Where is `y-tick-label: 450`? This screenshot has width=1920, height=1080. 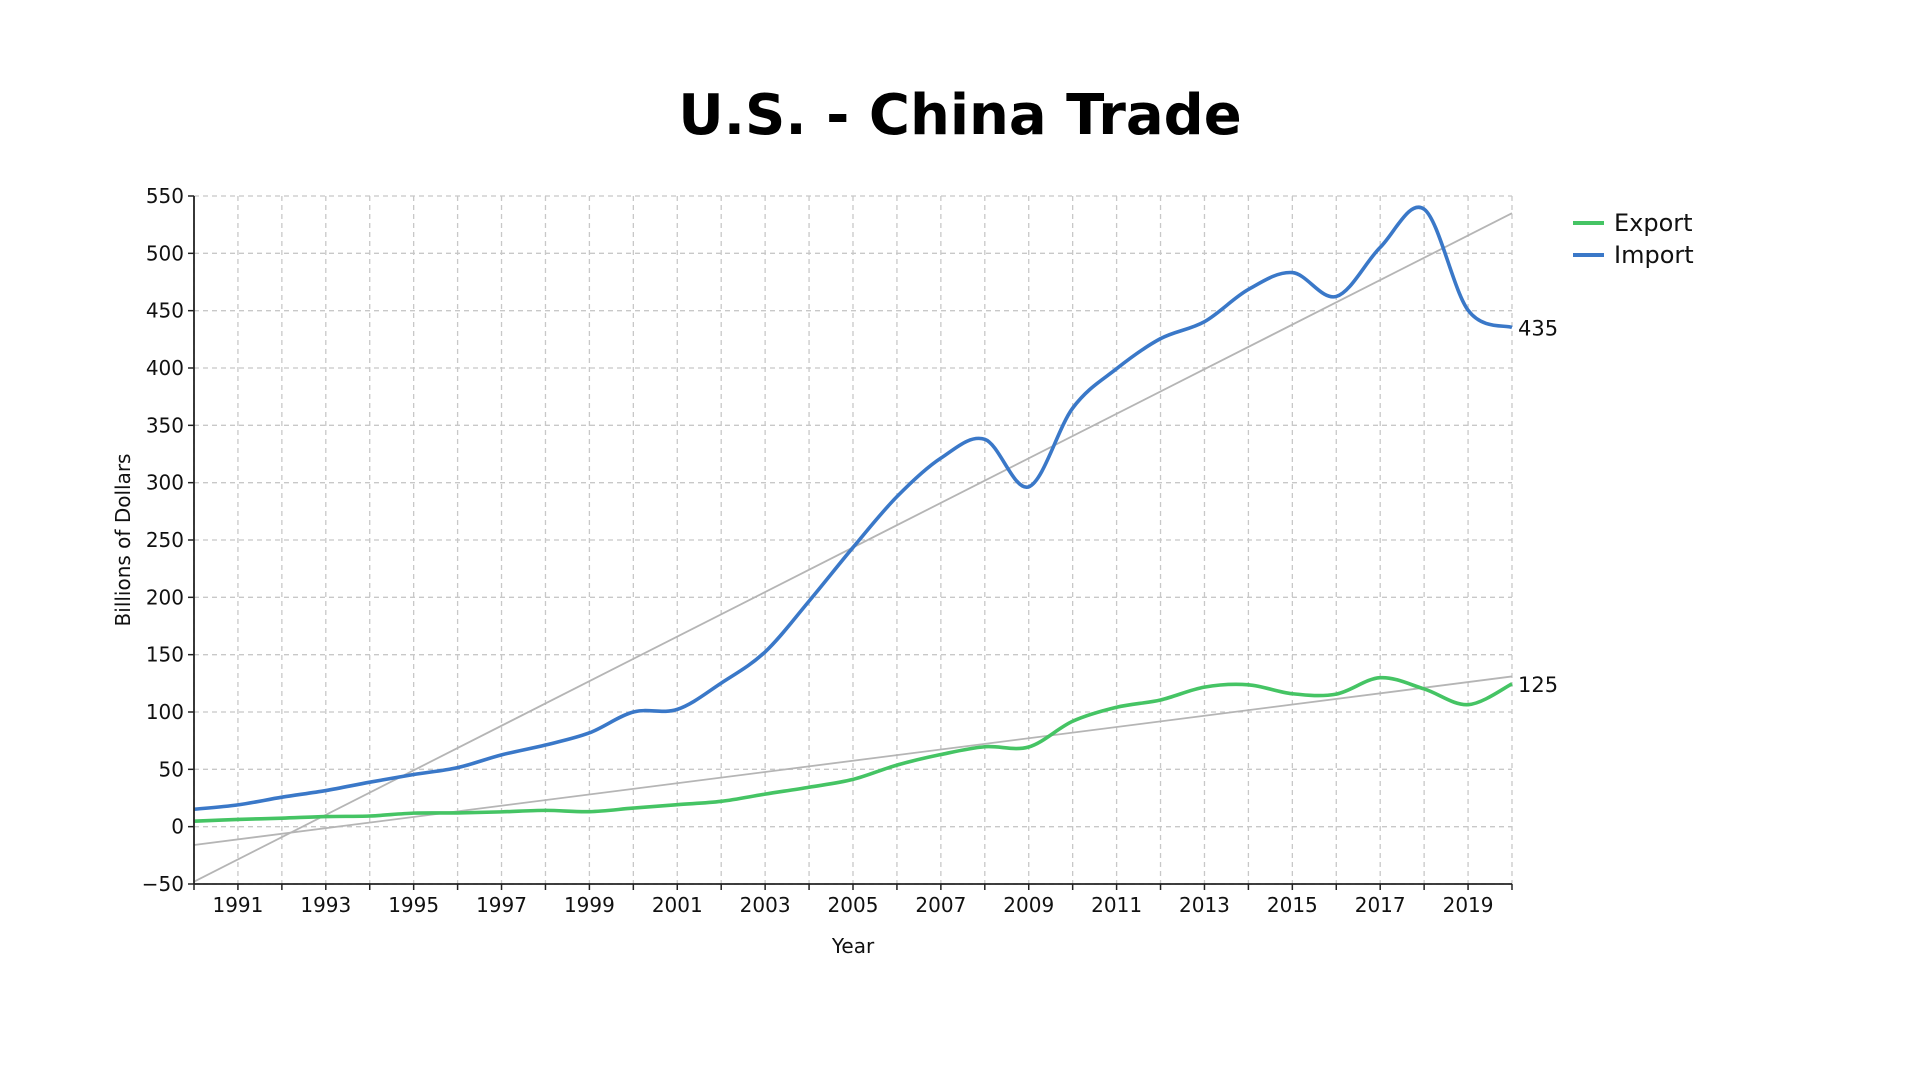
y-tick-label: 450 is located at coordinates (165, 311).